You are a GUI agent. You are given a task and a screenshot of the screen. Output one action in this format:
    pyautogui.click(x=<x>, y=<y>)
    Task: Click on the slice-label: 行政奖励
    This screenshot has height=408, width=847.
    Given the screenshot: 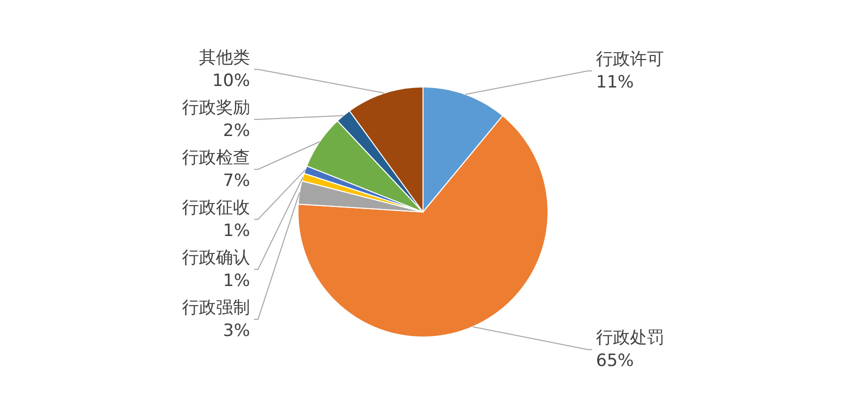 What is the action you would take?
    pyautogui.click(x=216, y=108)
    